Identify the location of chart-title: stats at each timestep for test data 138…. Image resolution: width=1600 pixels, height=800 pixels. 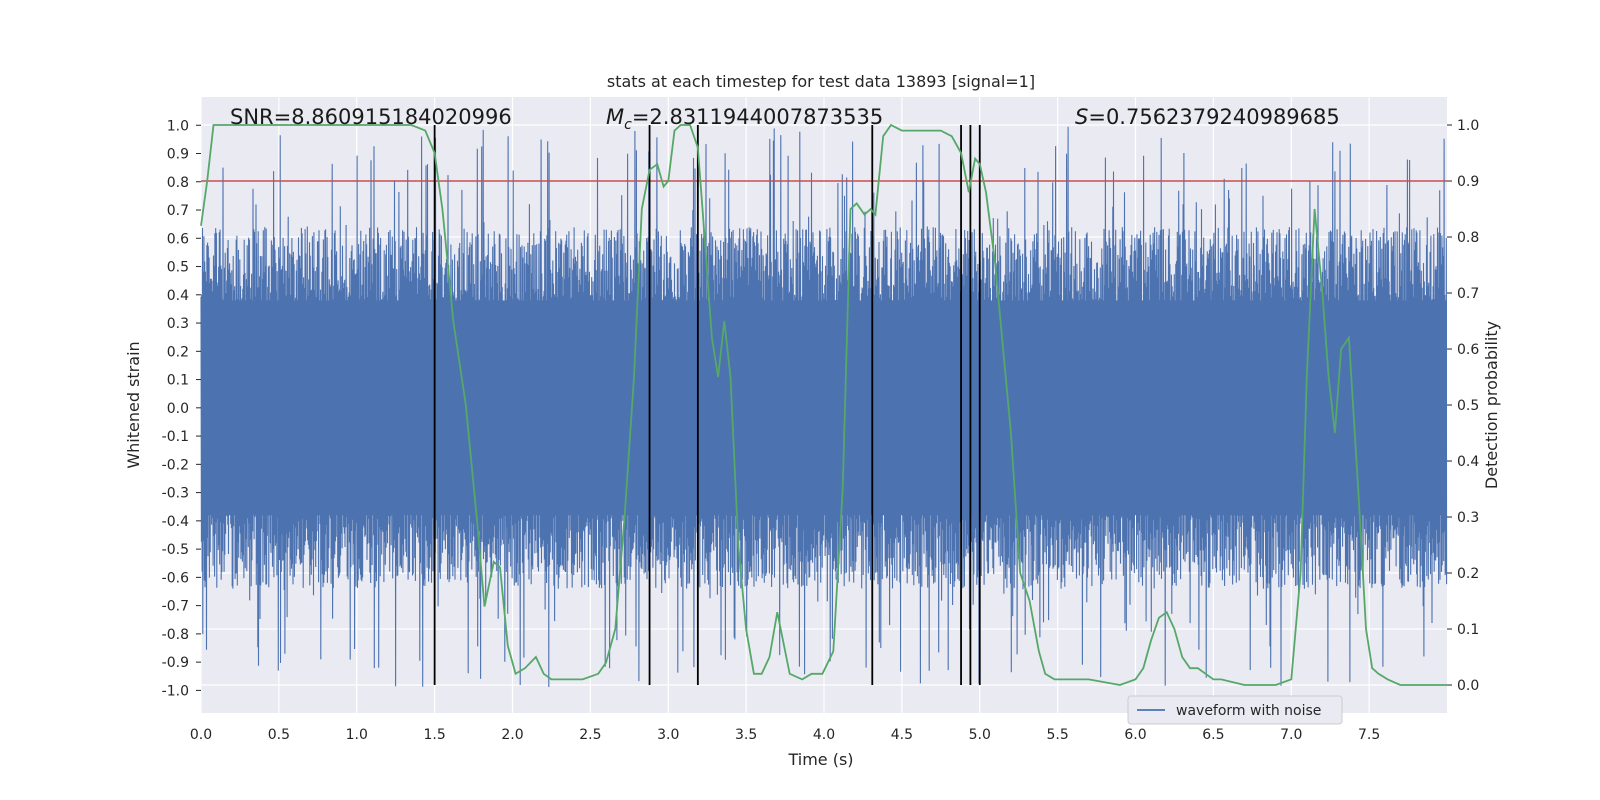
(821, 81).